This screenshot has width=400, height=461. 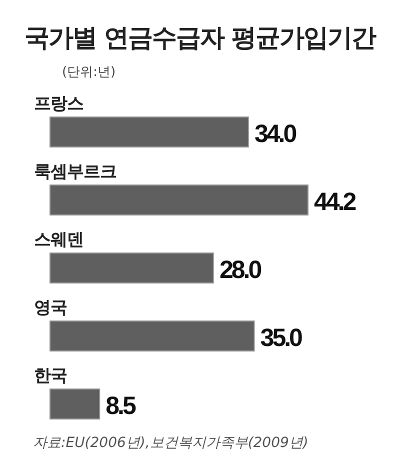 What do you see at coordinates (59, 240) in the screenshot?
I see `y-tick-label: 스웨덴` at bounding box center [59, 240].